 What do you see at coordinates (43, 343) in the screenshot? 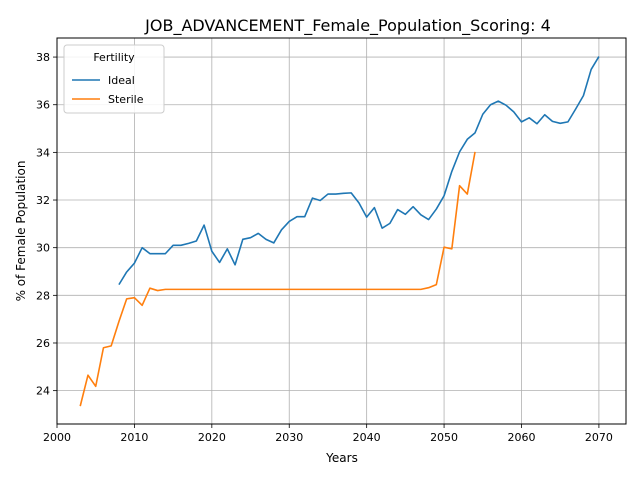
I see `y-tick-label: 26` at bounding box center [43, 343].